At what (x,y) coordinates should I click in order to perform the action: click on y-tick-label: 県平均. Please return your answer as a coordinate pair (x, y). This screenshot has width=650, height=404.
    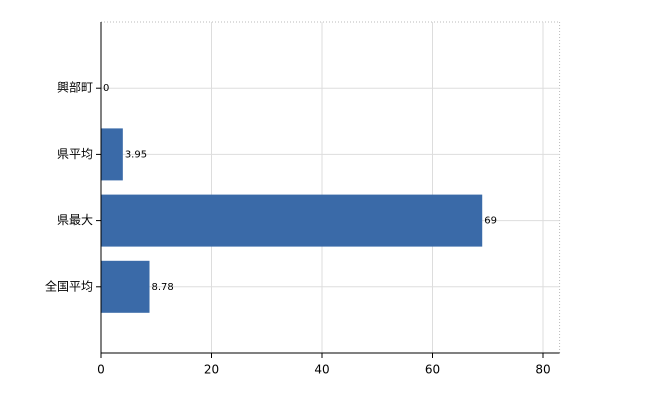
    Looking at the image, I should click on (75, 154).